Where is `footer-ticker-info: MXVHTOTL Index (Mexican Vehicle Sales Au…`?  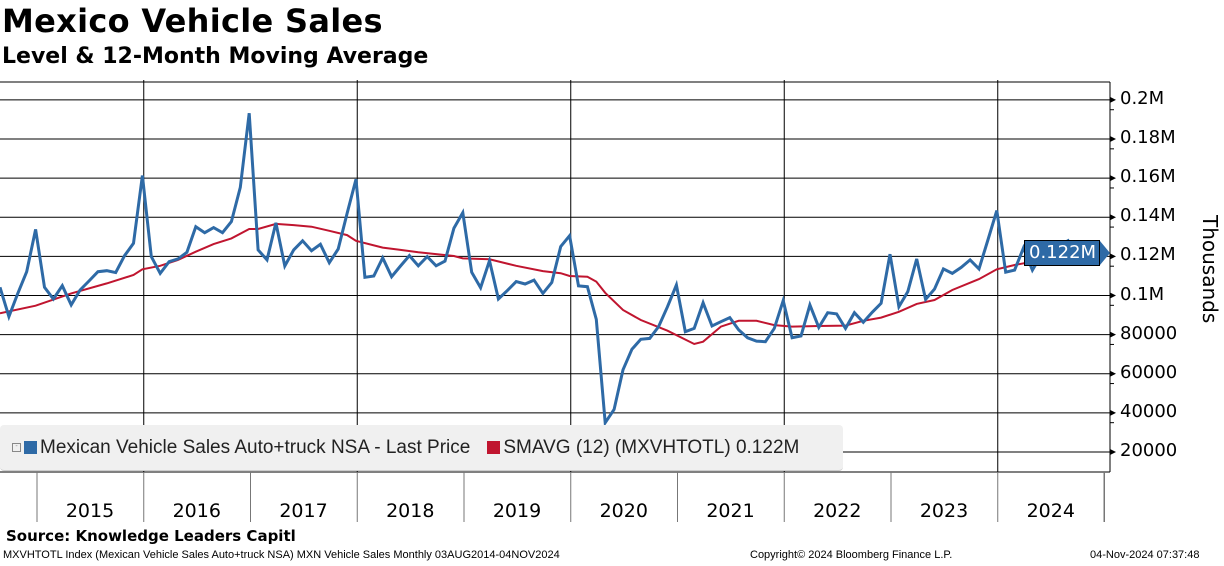 footer-ticker-info: MXVHTOTL Index (Mexican Vehicle Sales Au… is located at coordinates (281, 555).